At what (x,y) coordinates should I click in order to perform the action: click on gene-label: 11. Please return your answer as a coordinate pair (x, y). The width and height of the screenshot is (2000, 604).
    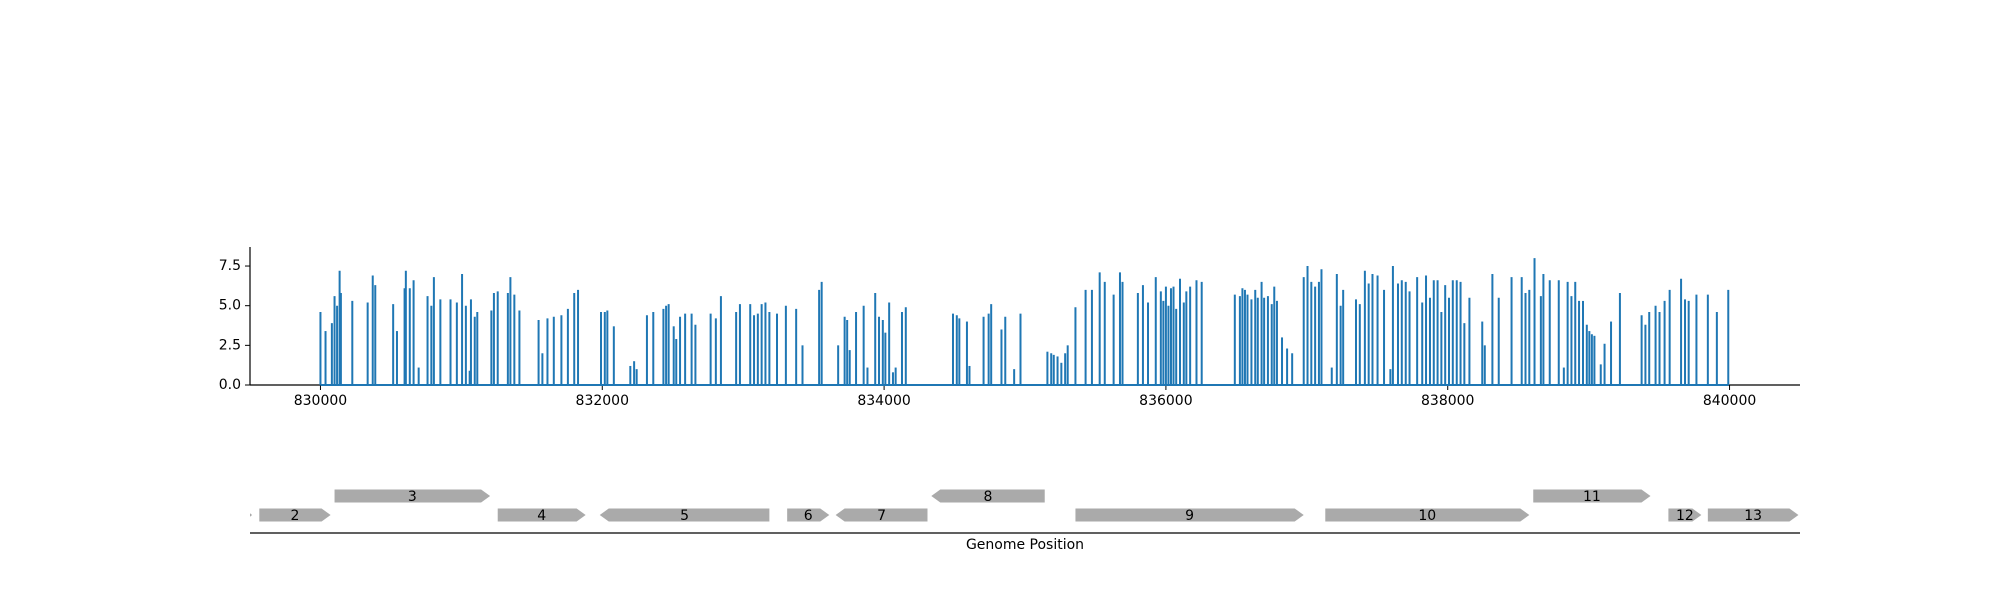
    Looking at the image, I should click on (1592, 497).